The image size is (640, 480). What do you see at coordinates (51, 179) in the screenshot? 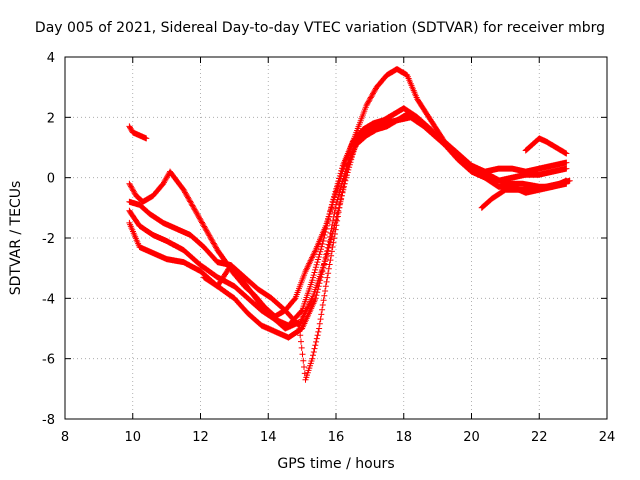
I see `y-tick-label: 0` at bounding box center [51, 179].